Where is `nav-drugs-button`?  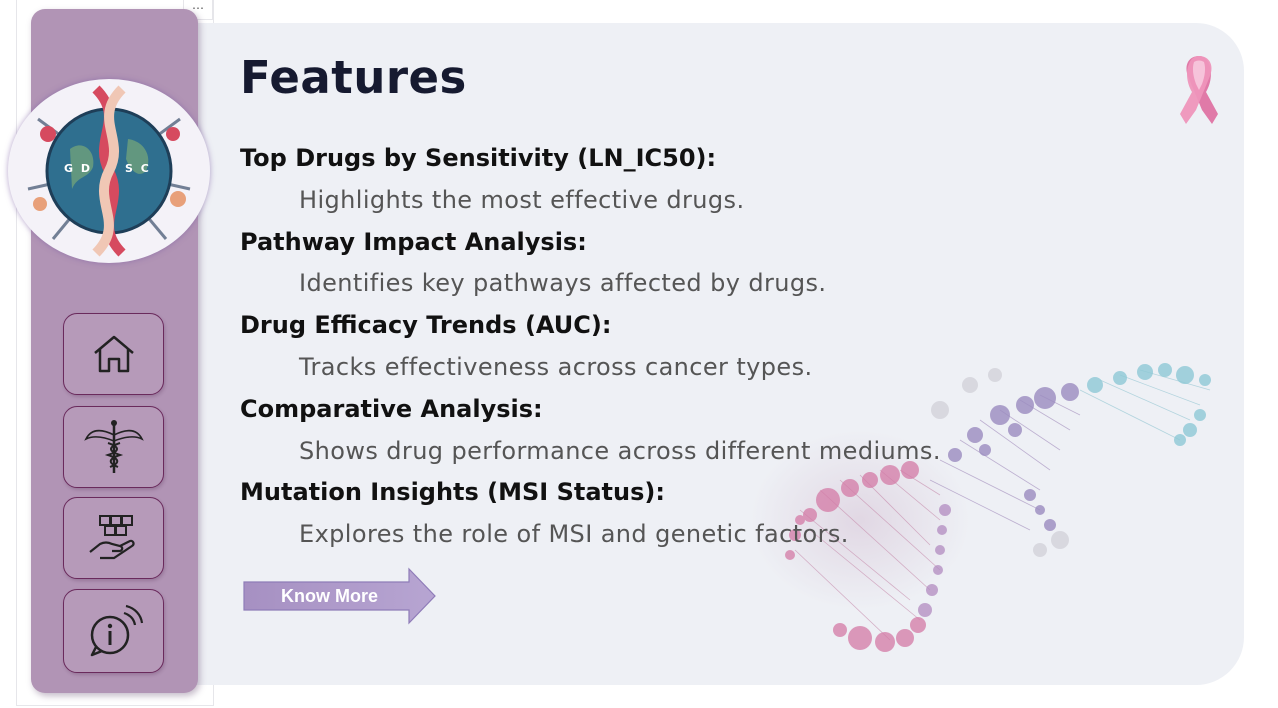 nav-drugs-button is located at coordinates (113, 538).